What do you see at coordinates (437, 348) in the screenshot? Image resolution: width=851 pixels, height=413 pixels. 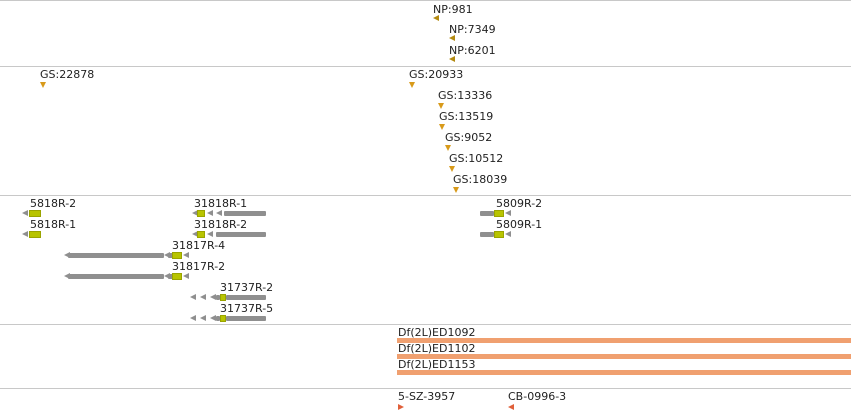 I see `deletion-label: Df(2L)ED1102` at bounding box center [437, 348].